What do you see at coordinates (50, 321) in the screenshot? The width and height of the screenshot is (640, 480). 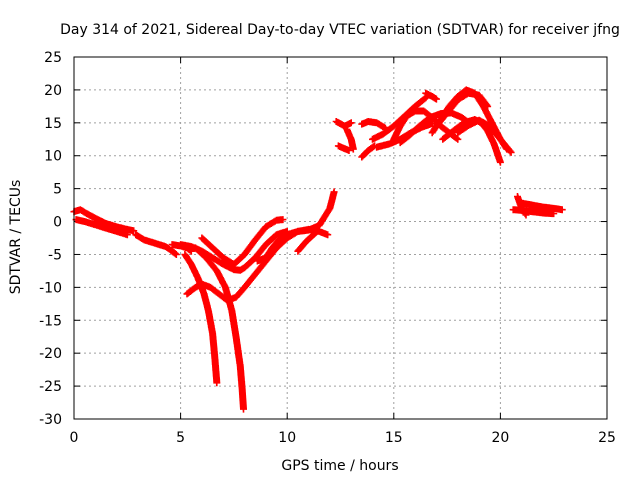 I see `y-tick-label: -15` at bounding box center [50, 321].